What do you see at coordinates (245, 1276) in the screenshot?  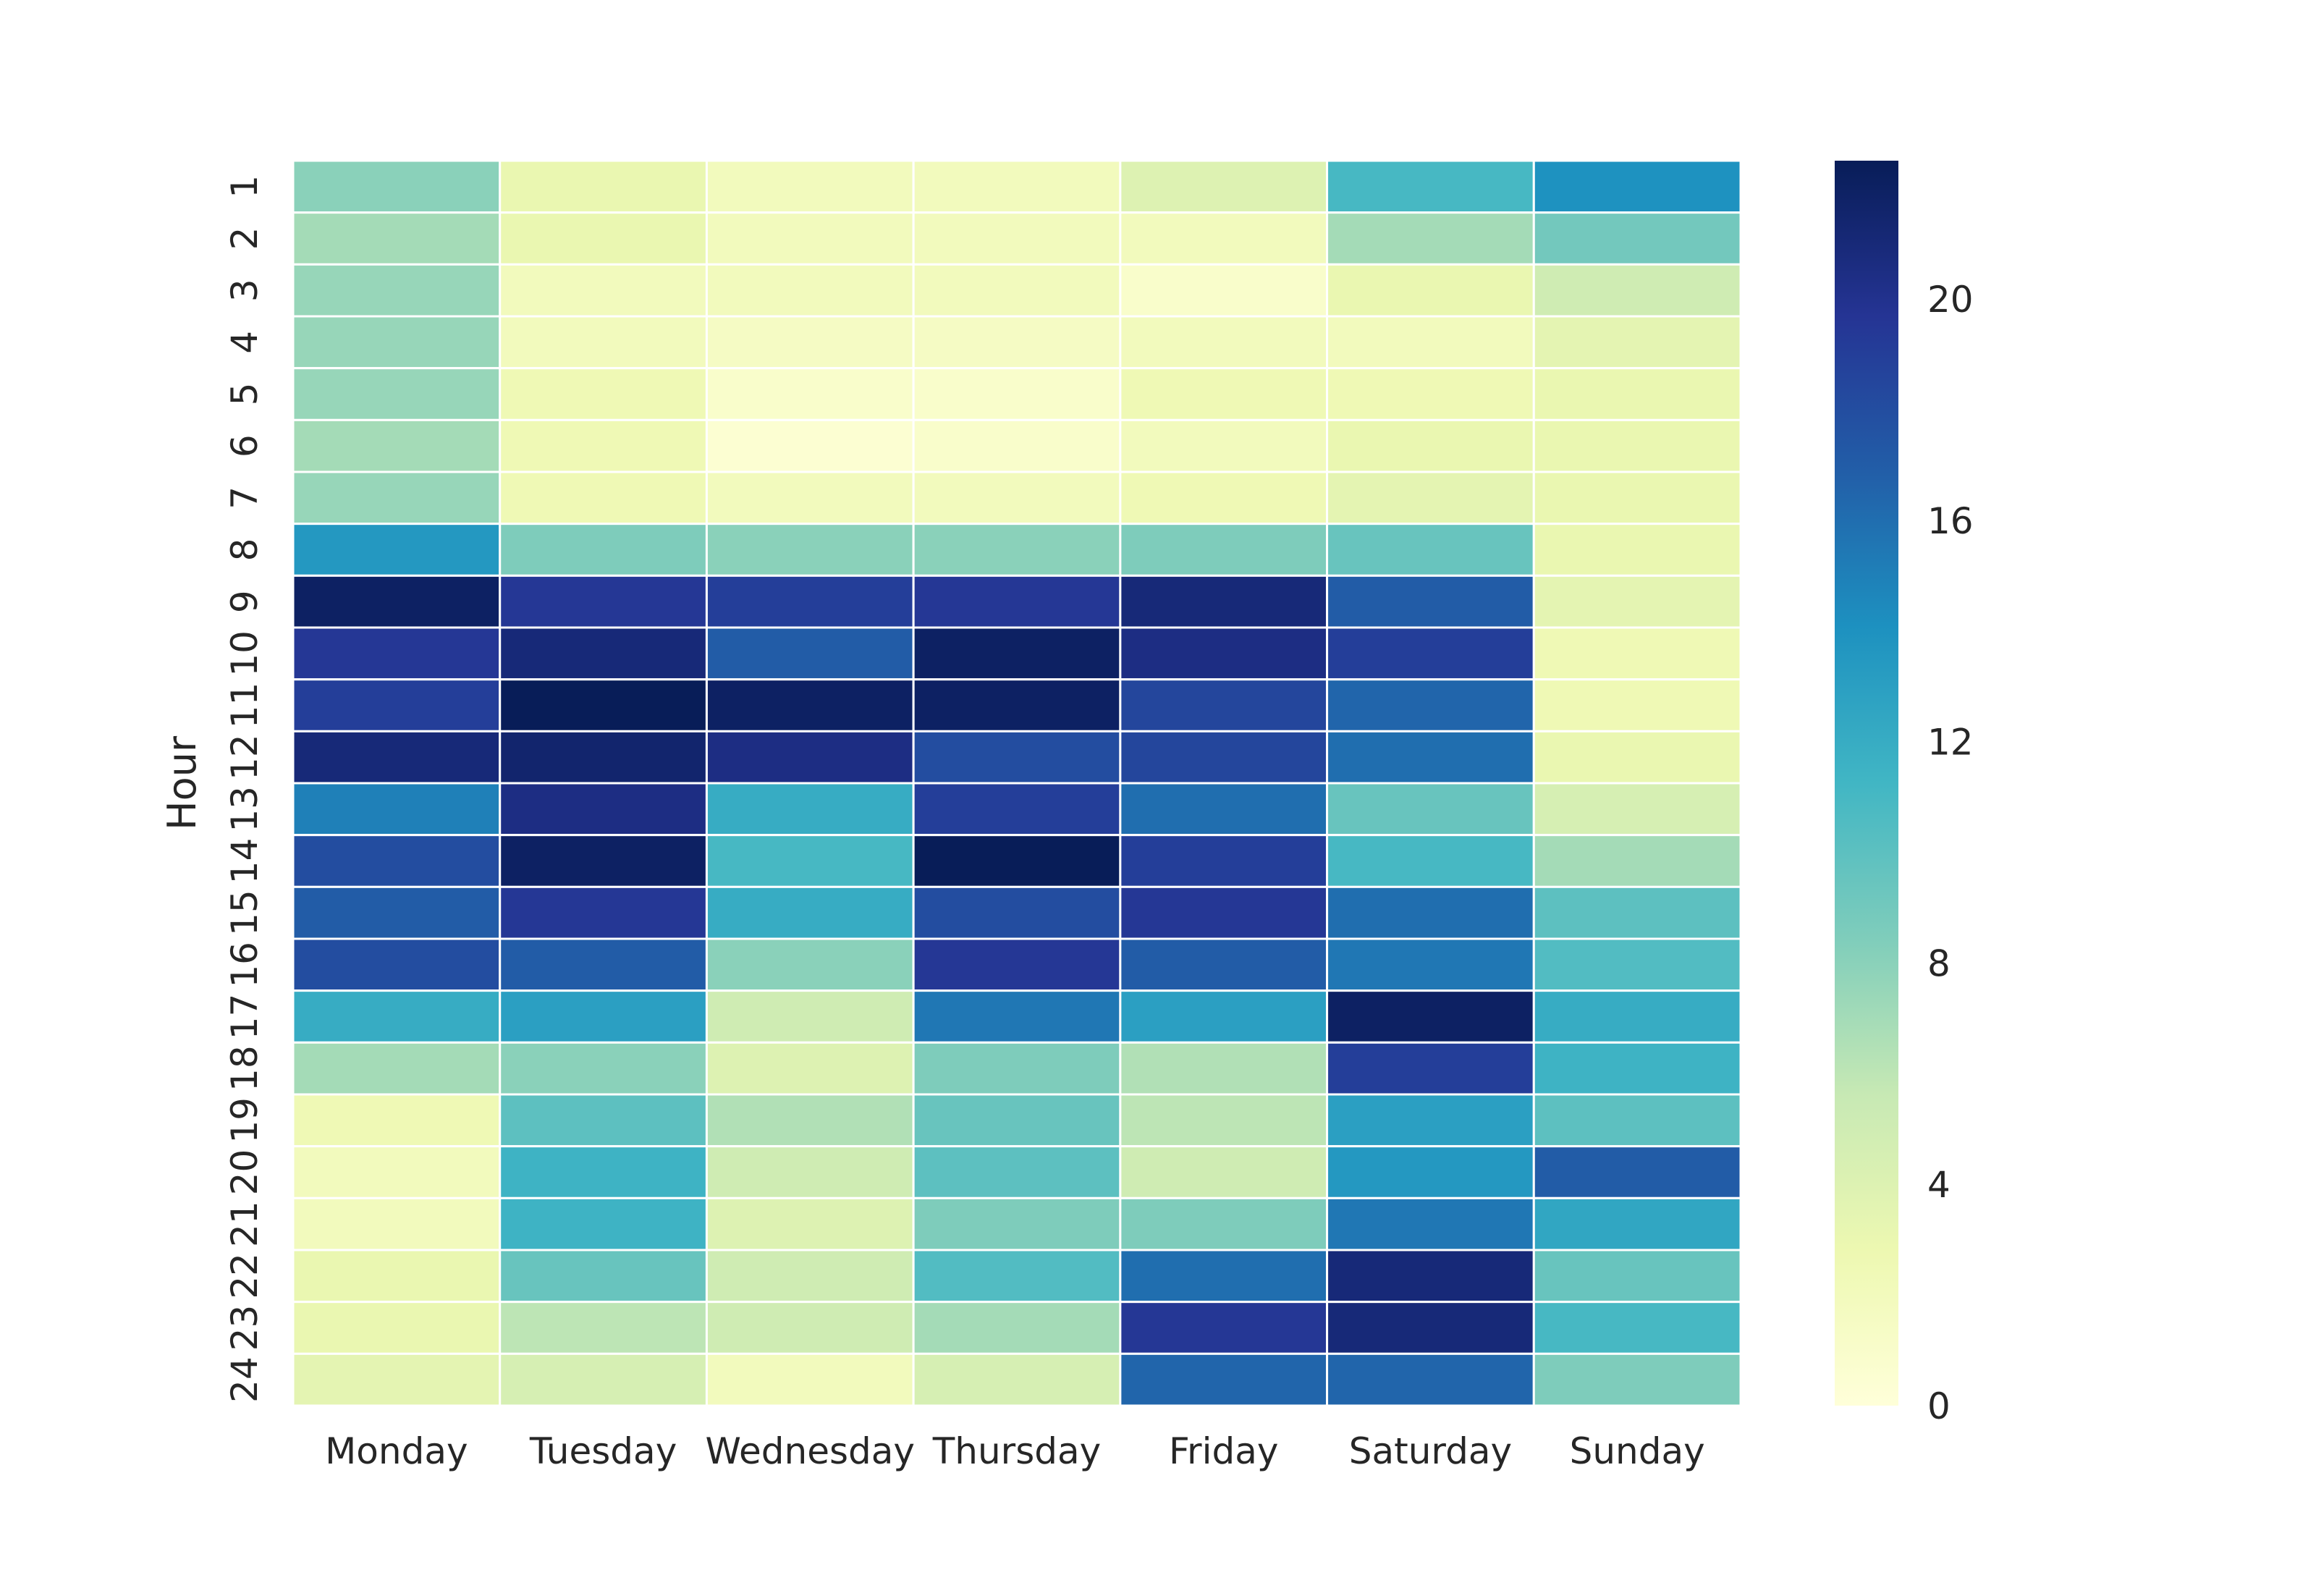 I see `y-tick-label: 22` at bounding box center [245, 1276].